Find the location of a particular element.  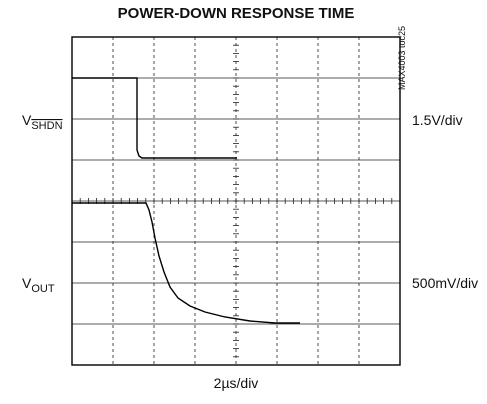

title: POWER-DOWN RESPONSE TIME is located at coordinates (236, 13).